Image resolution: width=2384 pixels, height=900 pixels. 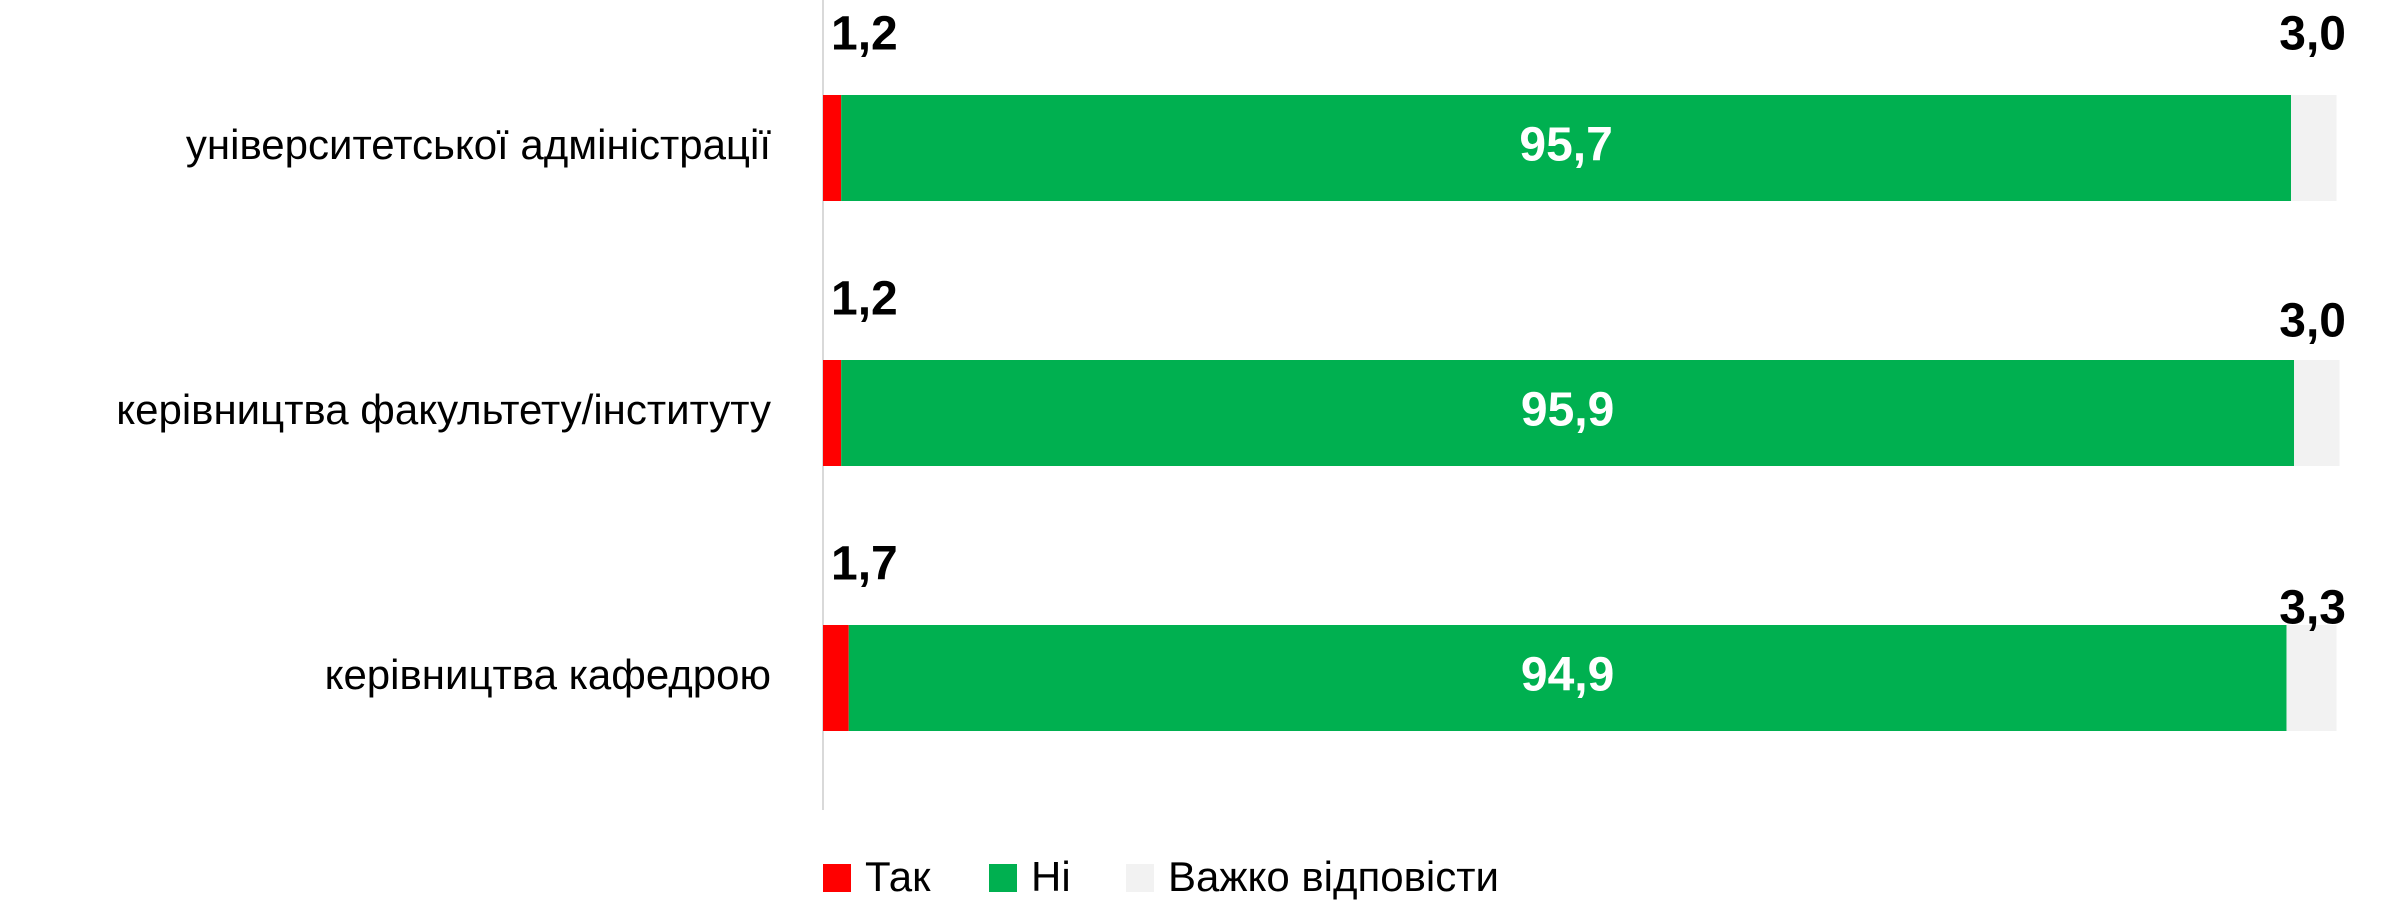 What do you see at coordinates (1333, 876) in the screenshot?
I see `legend-label: Важко відповісти` at bounding box center [1333, 876].